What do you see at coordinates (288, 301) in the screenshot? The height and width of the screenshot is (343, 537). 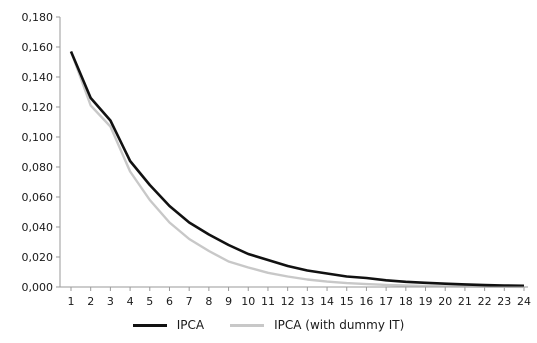 I see `x-tick-label: 12` at bounding box center [288, 301].